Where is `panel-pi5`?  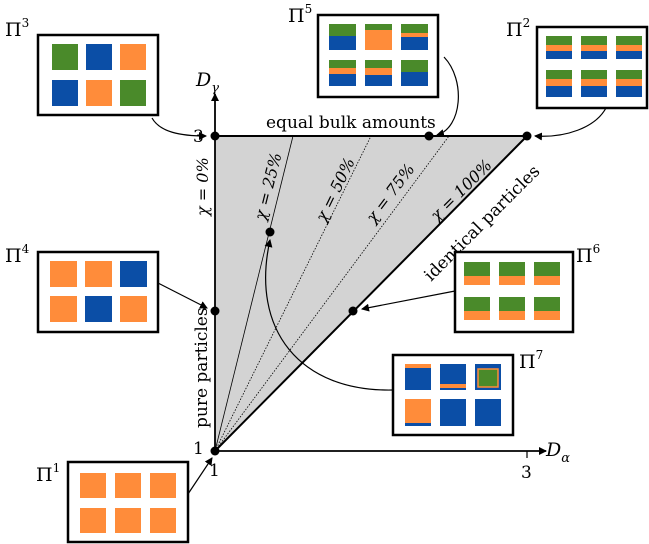
panel-pi5 is located at coordinates (378, 56).